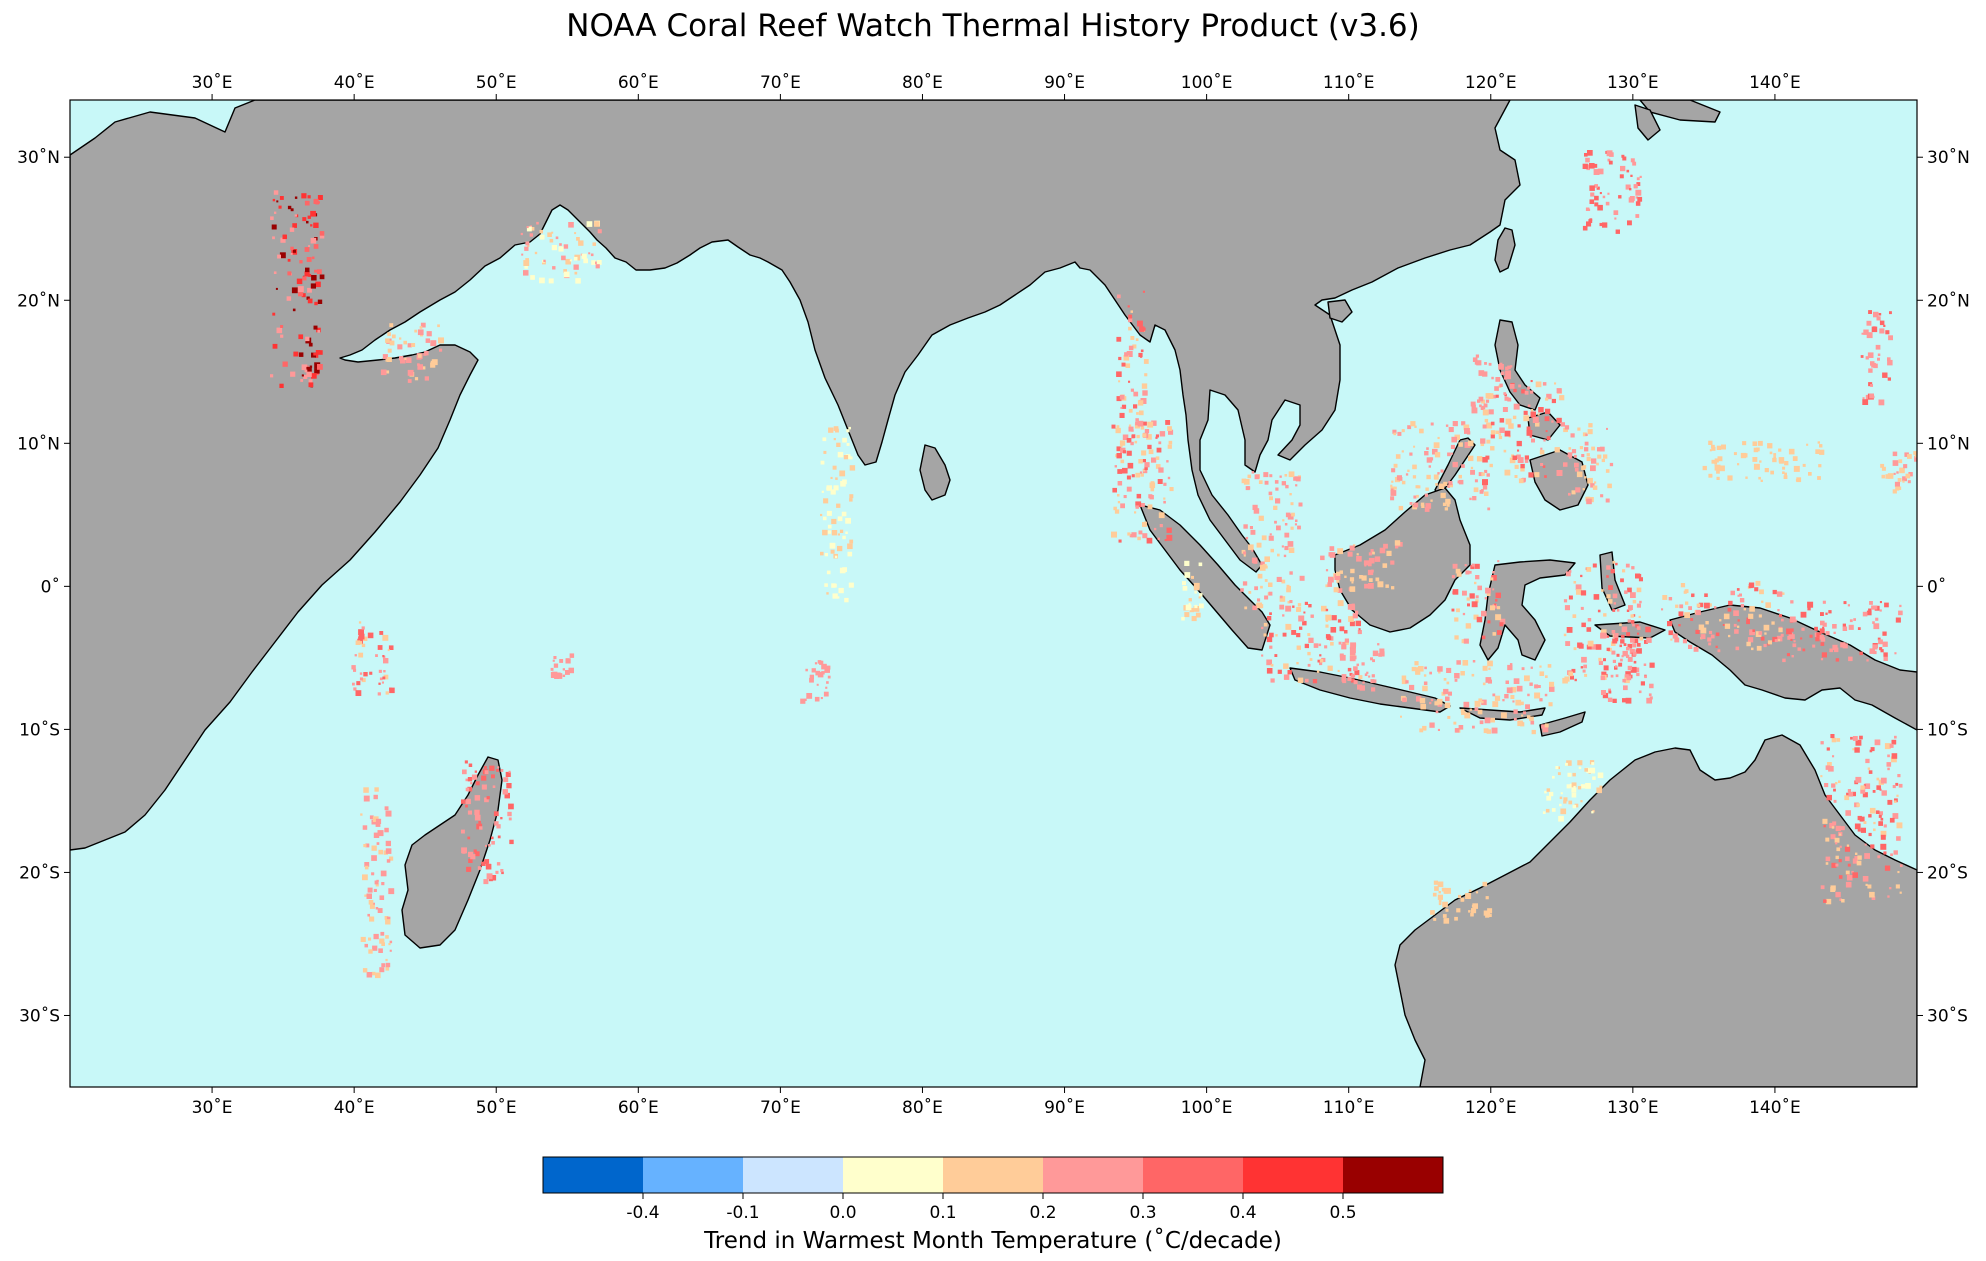 This screenshot has width=1986, height=1261. What do you see at coordinates (842, 1213) in the screenshot?
I see `colorbar-tick-label: 0.0` at bounding box center [842, 1213].